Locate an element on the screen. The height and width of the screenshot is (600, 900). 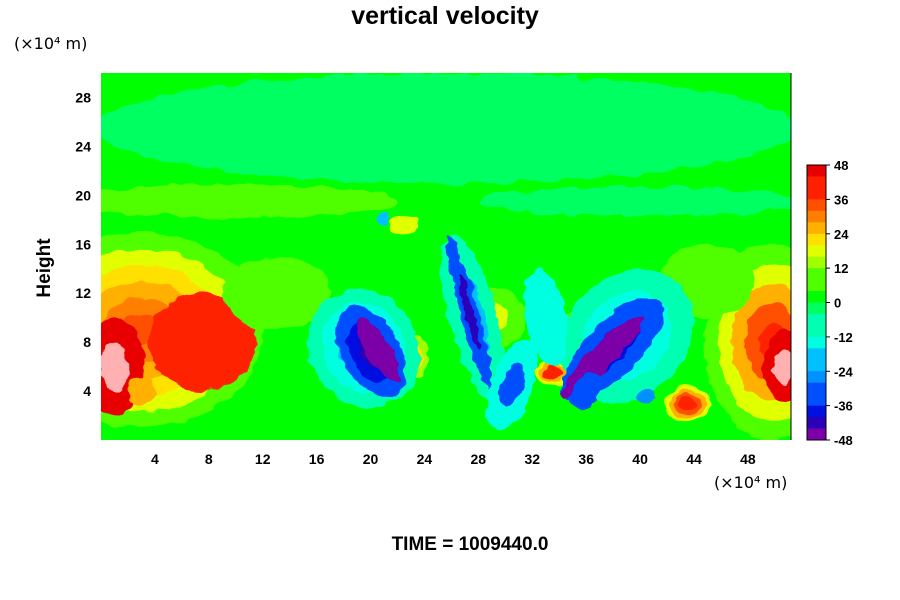
x-tick-label: 48 is located at coordinates (748, 459).